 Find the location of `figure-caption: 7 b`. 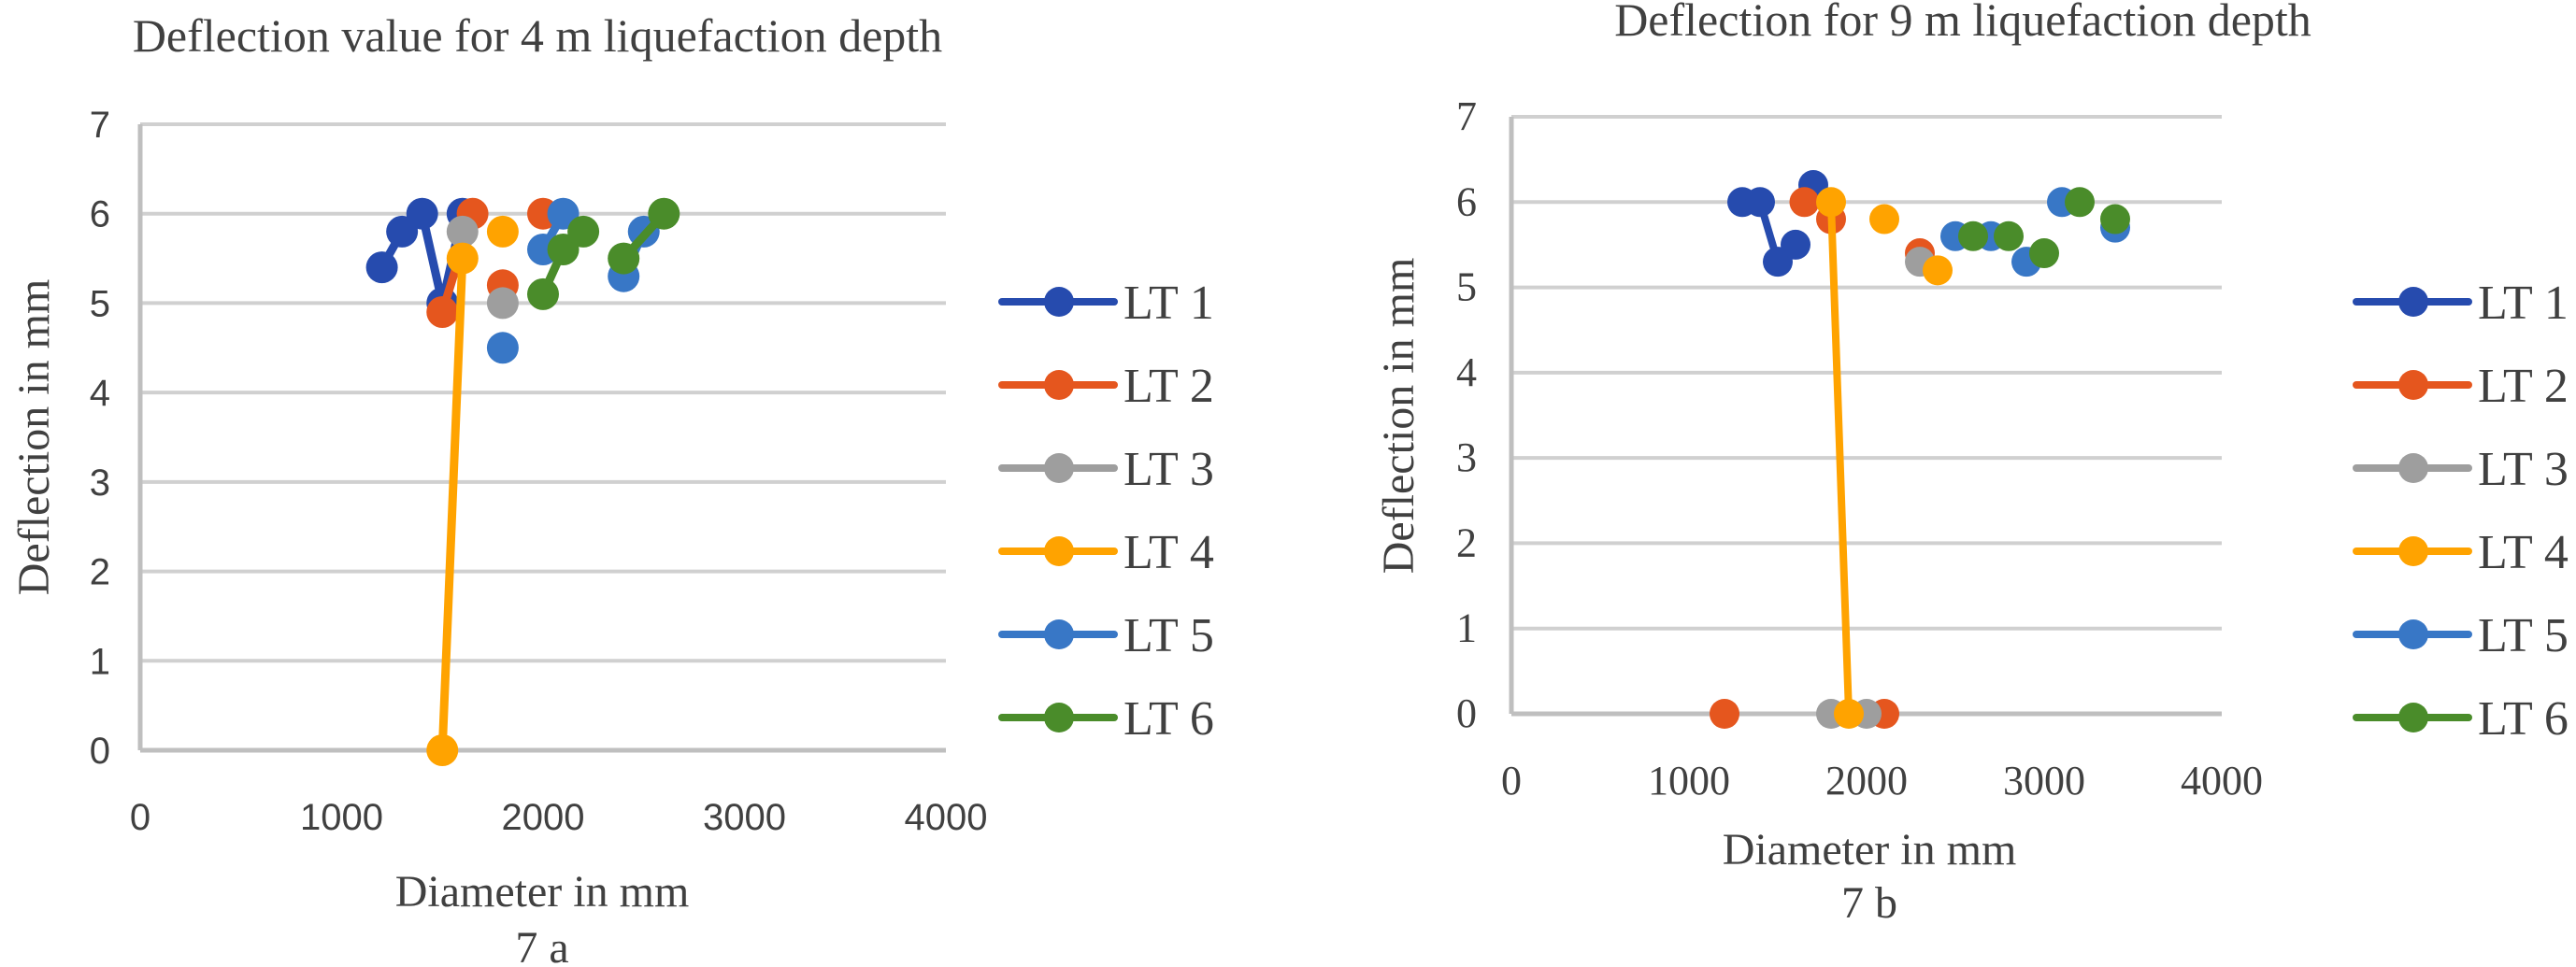

figure-caption: 7 b is located at coordinates (1869, 903).